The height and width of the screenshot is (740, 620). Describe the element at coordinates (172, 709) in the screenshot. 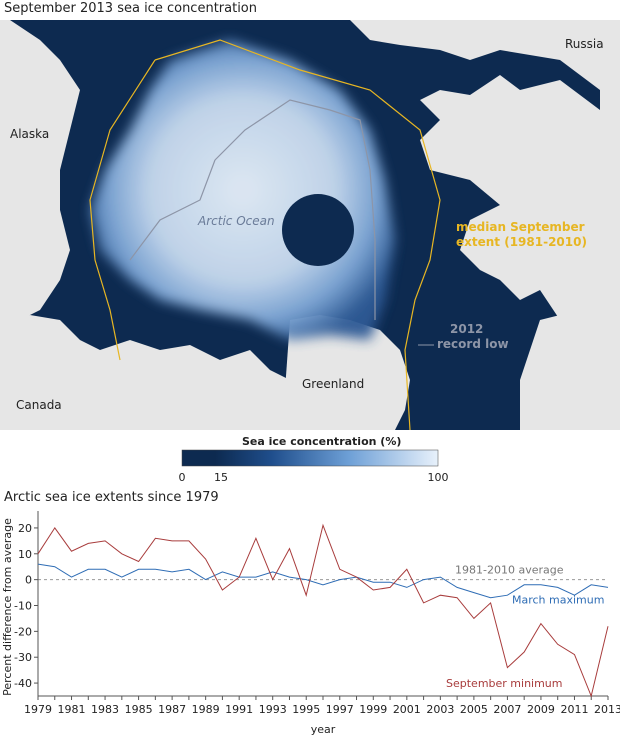

I see `x-tick-label: 1987` at that location.